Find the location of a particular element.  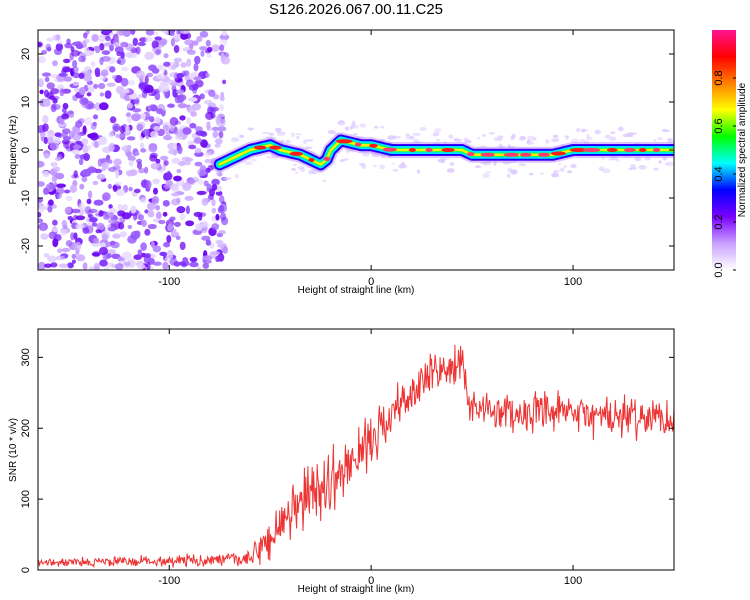

colorbar-tick-label: 0.4 is located at coordinates (719, 173).